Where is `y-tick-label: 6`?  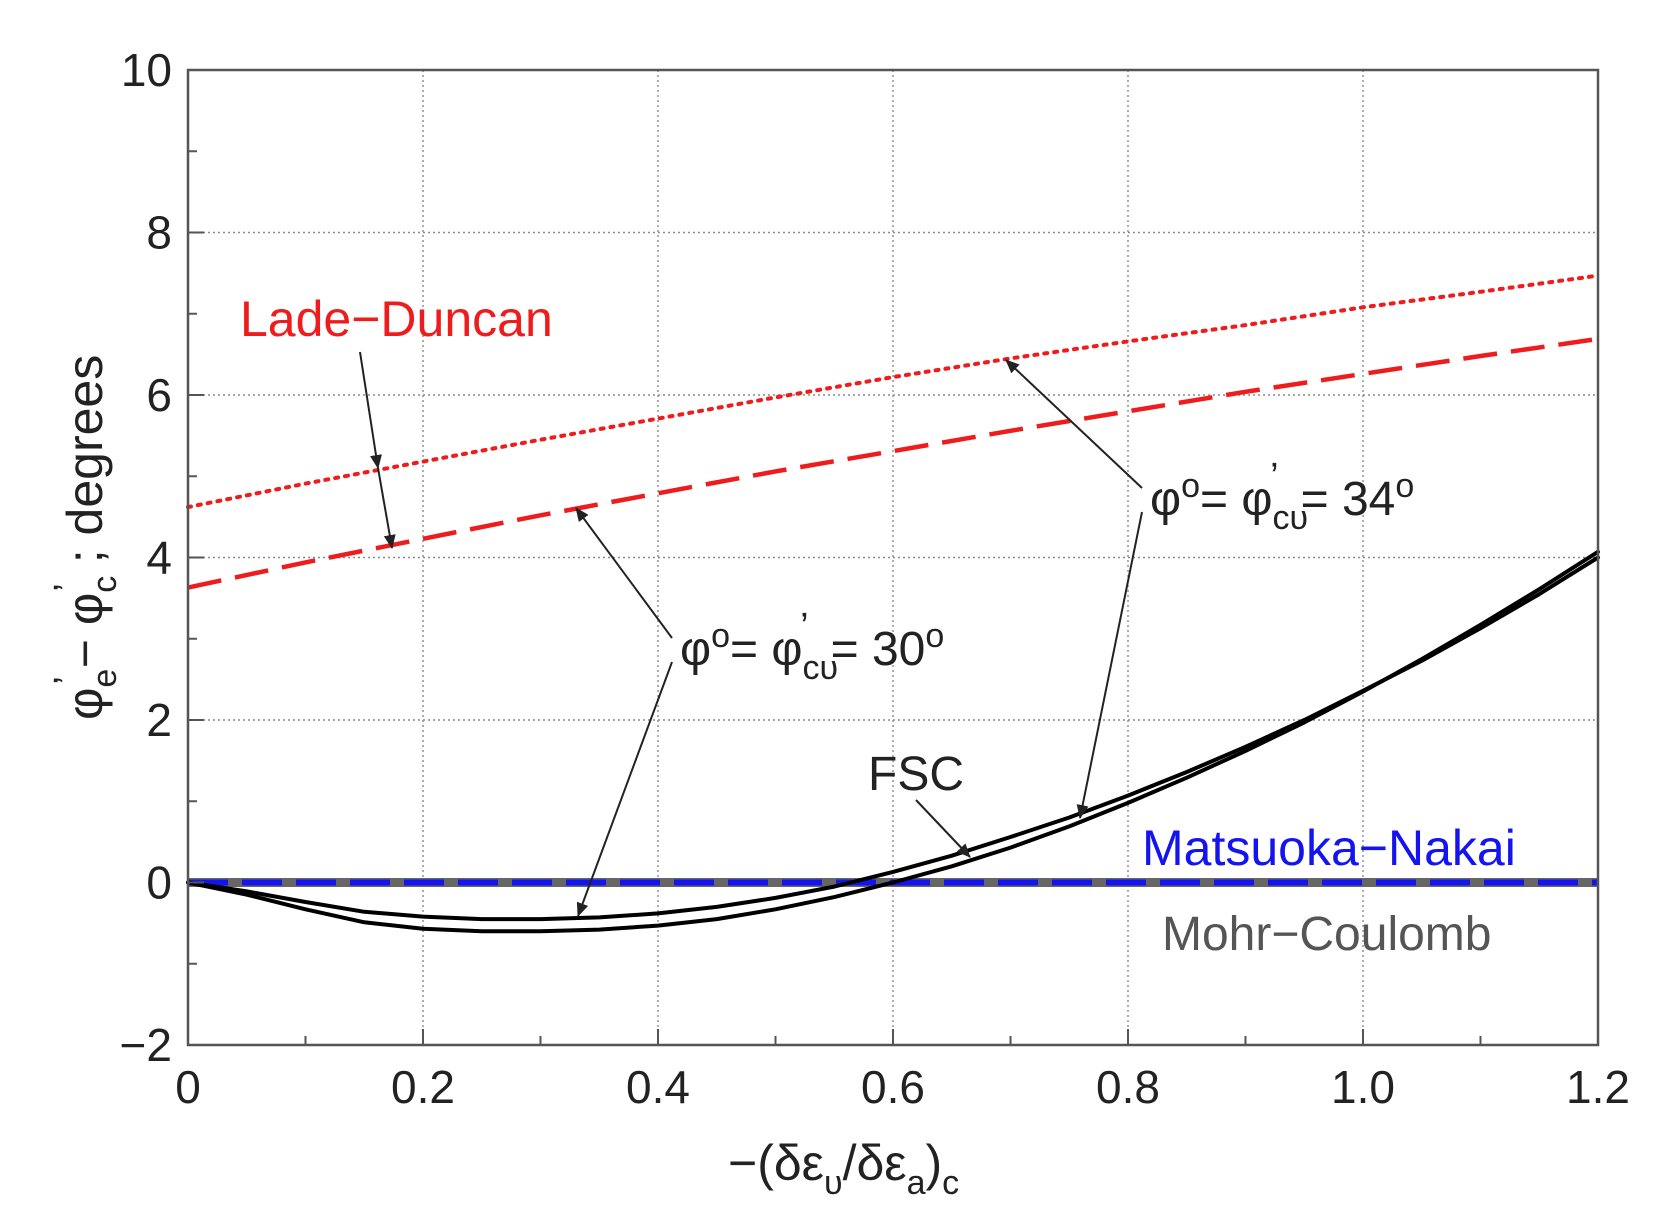 y-tick-label: 6 is located at coordinates (159, 395).